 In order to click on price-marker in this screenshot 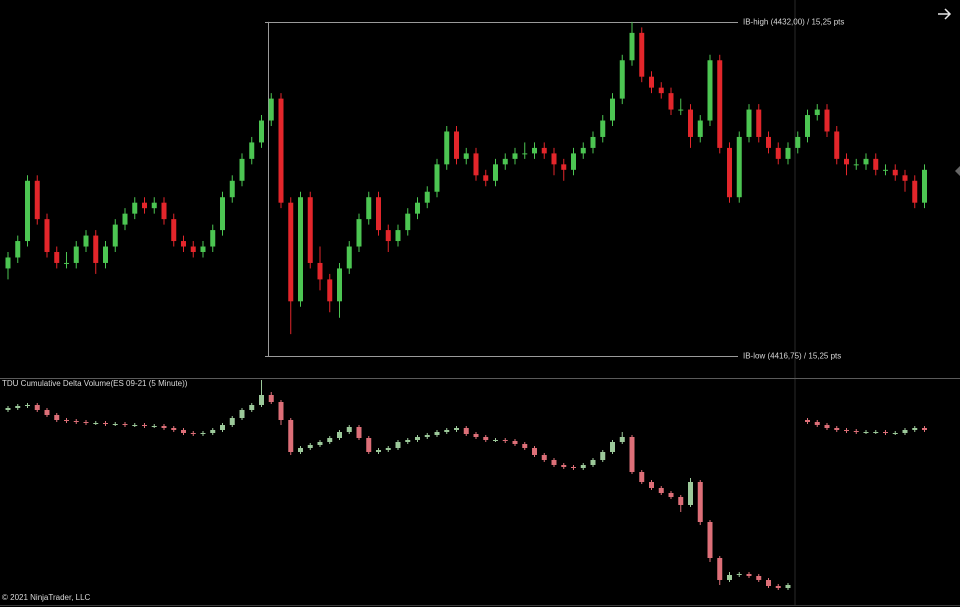, I will do `click(957, 171)`.